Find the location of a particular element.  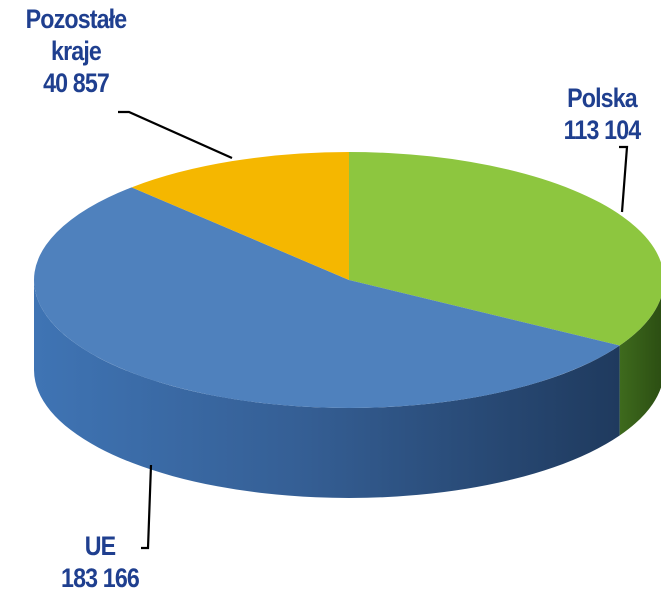

data-label-ue: UE 183 166 is located at coordinates (100, 562).